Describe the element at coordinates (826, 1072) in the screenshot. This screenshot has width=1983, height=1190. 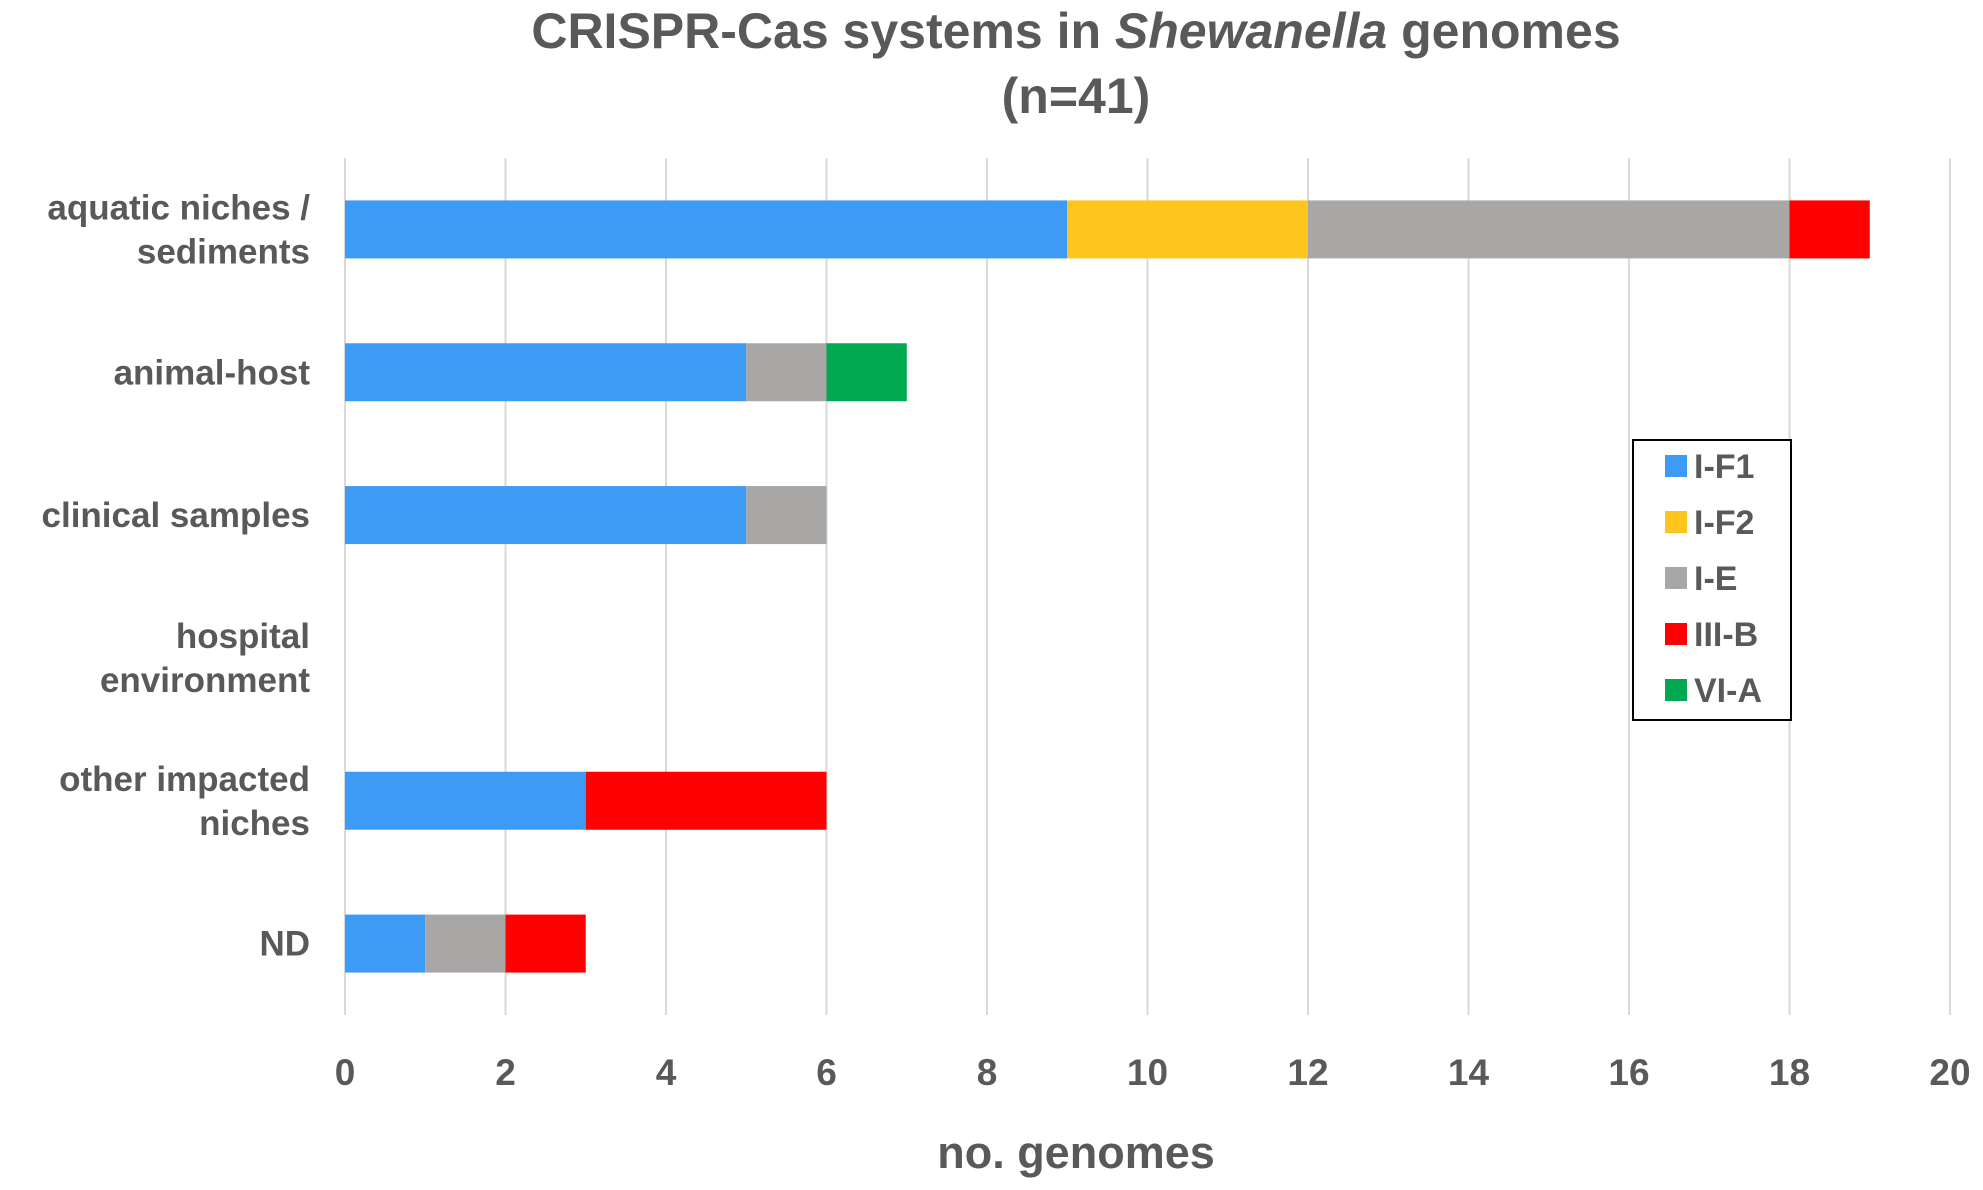
I see `x-tick-label: 6` at that location.